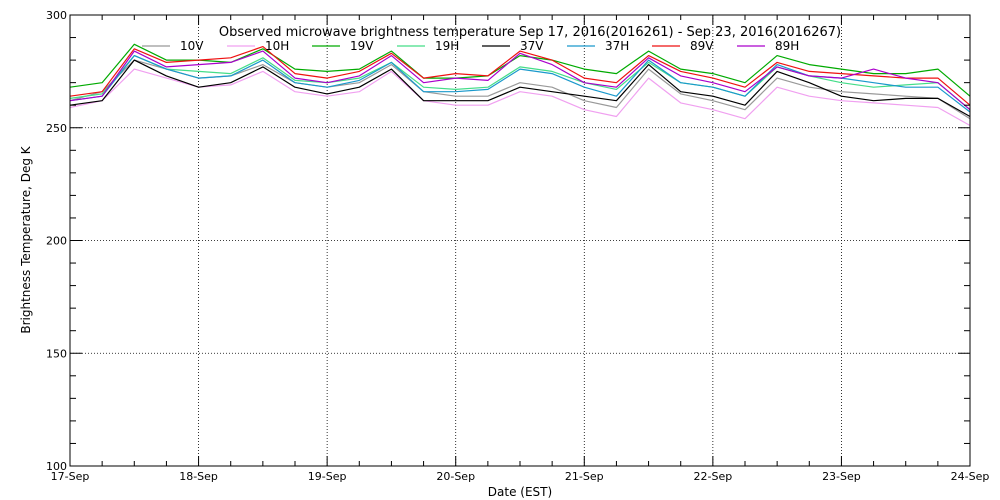 Image resolution: width=1000 pixels, height=500 pixels. Describe the element at coordinates (617, 46) in the screenshot. I see `legend-label-37H: 37H` at that location.